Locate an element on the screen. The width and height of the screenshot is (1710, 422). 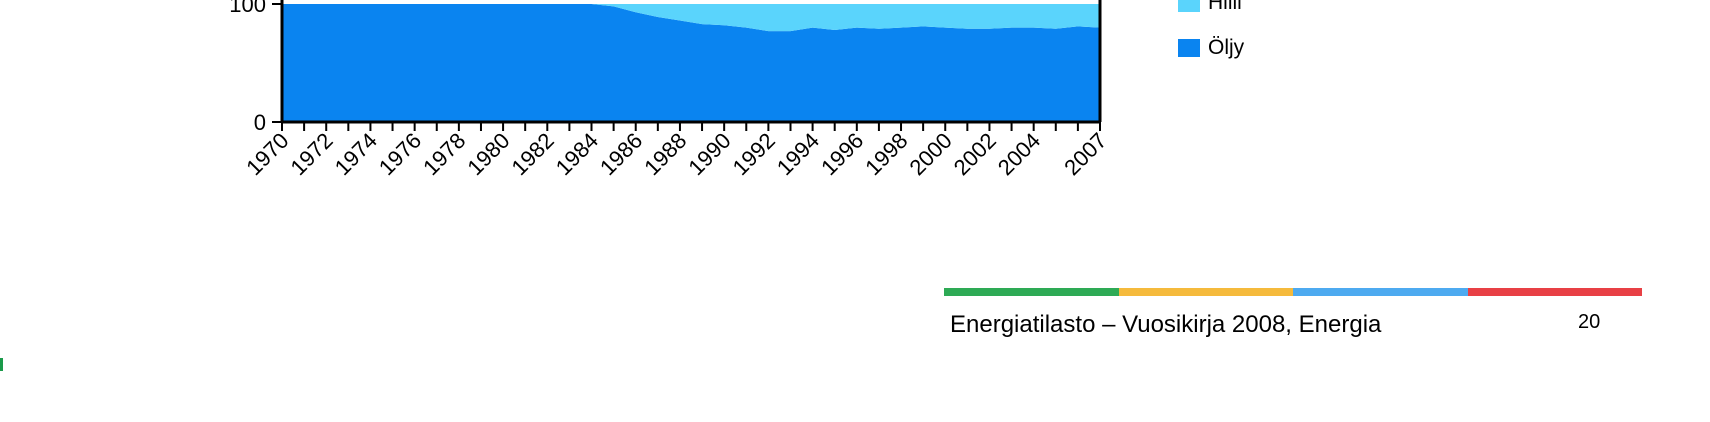
x-ticks is located at coordinates (691, 126).